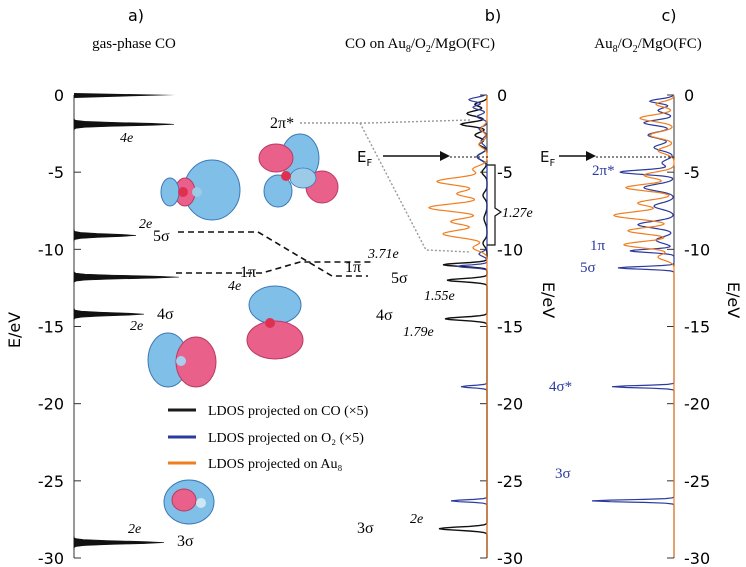  I want to click on panel-a-title: gas-phase CO, so click(134, 44).